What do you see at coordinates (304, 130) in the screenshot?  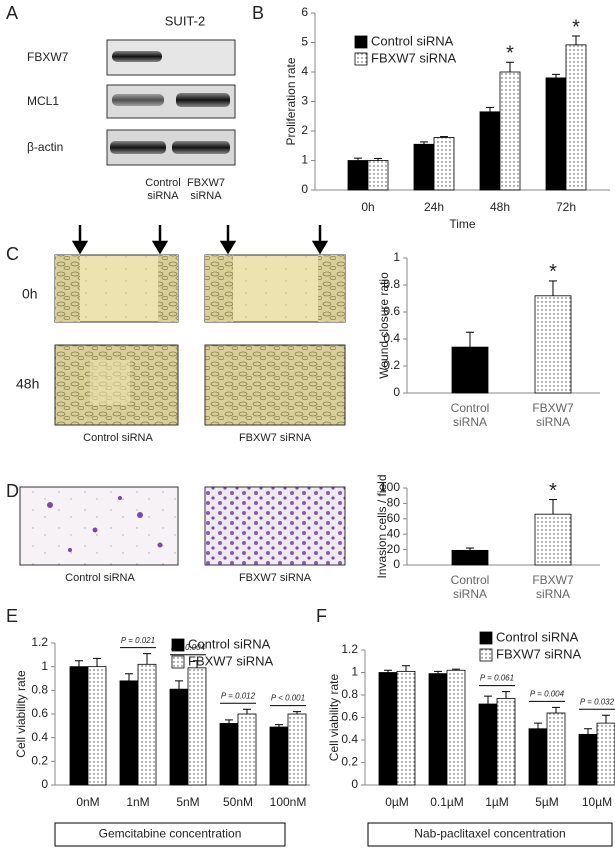 I see `y-tick-label: 2` at bounding box center [304, 130].